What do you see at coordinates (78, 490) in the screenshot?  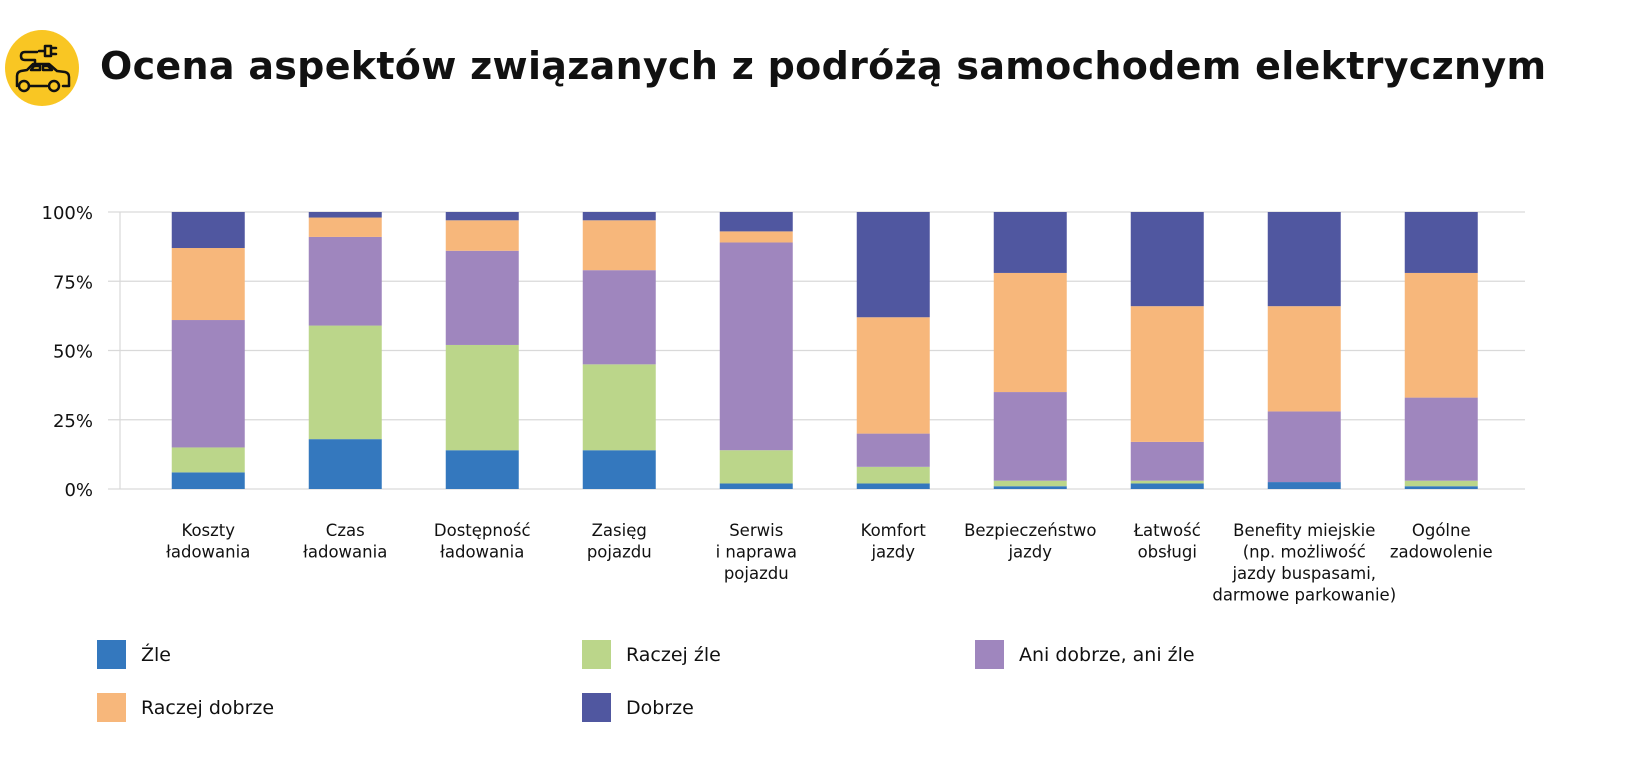 I see `y-tick-label: 0%` at bounding box center [78, 490].